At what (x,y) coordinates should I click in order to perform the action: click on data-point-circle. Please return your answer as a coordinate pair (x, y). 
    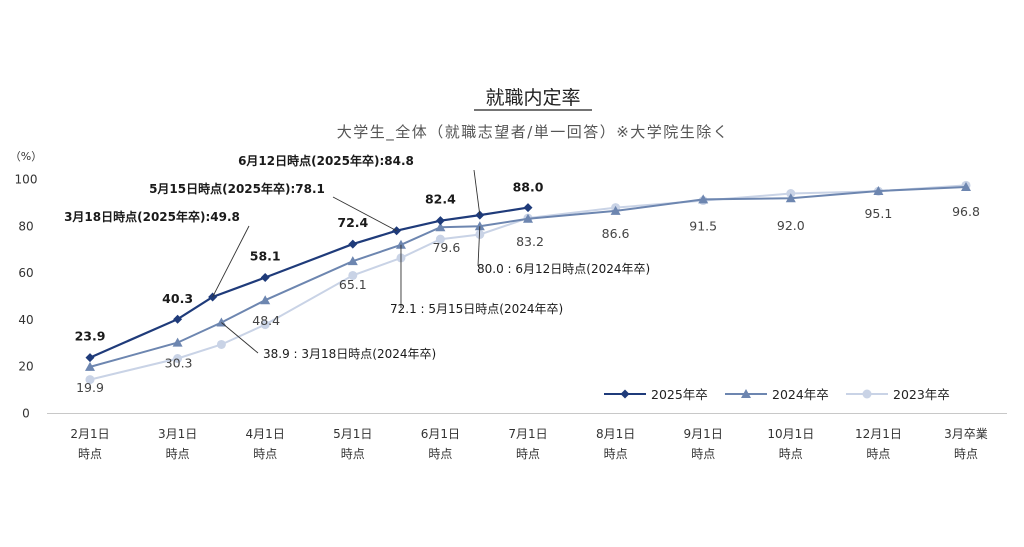
    Looking at the image, I should click on (221, 344).